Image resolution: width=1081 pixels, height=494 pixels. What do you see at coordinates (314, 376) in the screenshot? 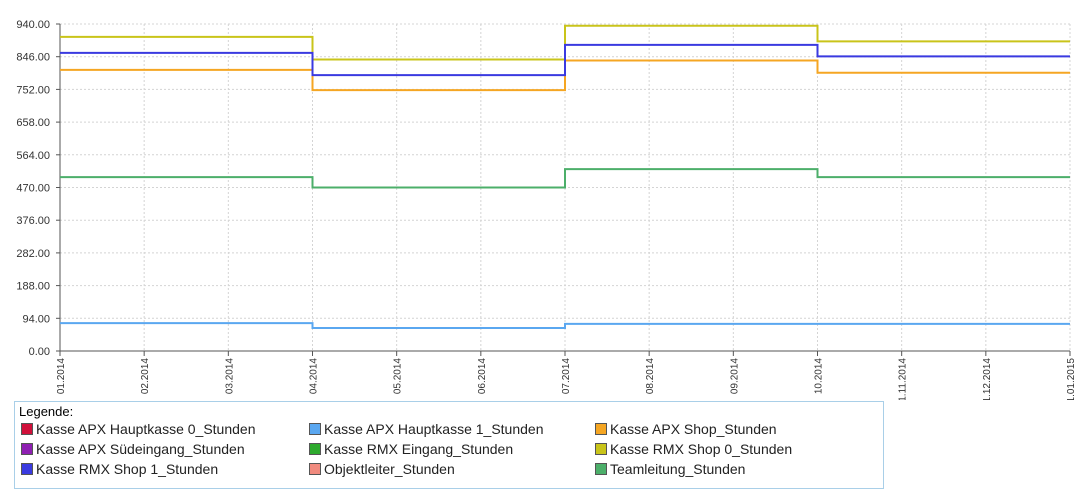
I see `x-tick-label: 04.2014` at bounding box center [314, 376].